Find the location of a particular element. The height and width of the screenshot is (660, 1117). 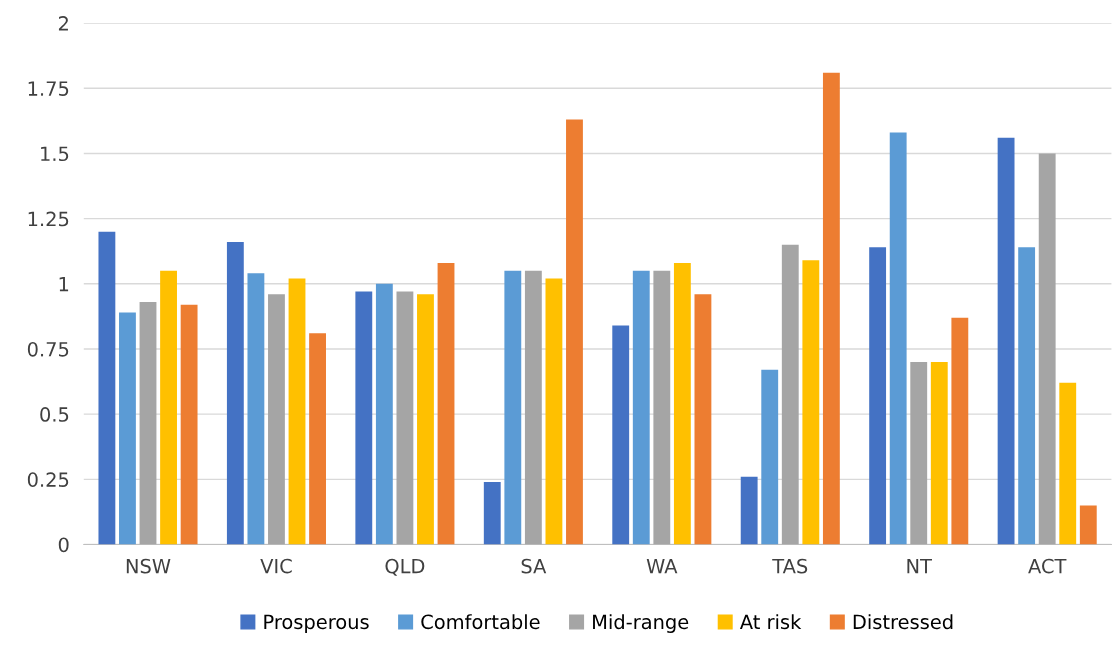

x-tick-label: TAS is located at coordinates (790, 566).